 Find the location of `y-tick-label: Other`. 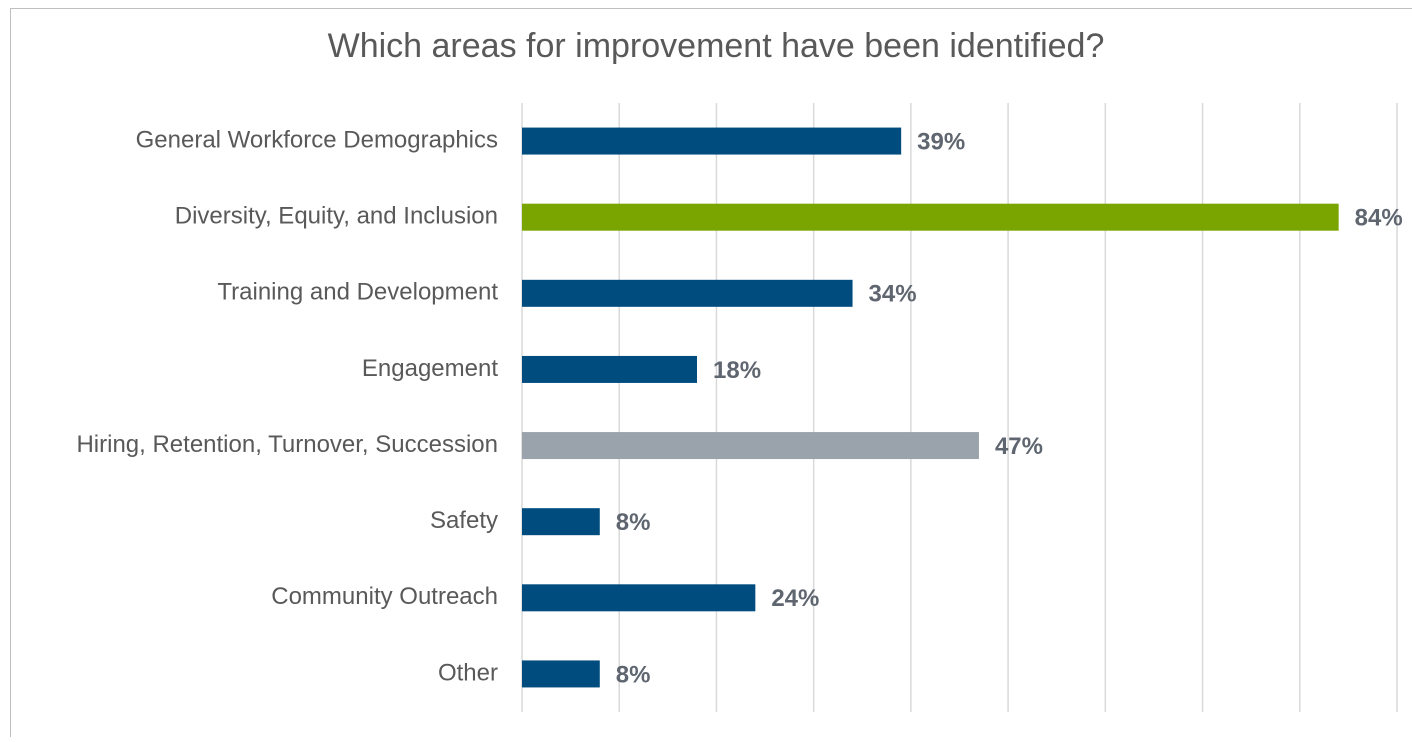

y-tick-label: Other is located at coordinates (468, 672).